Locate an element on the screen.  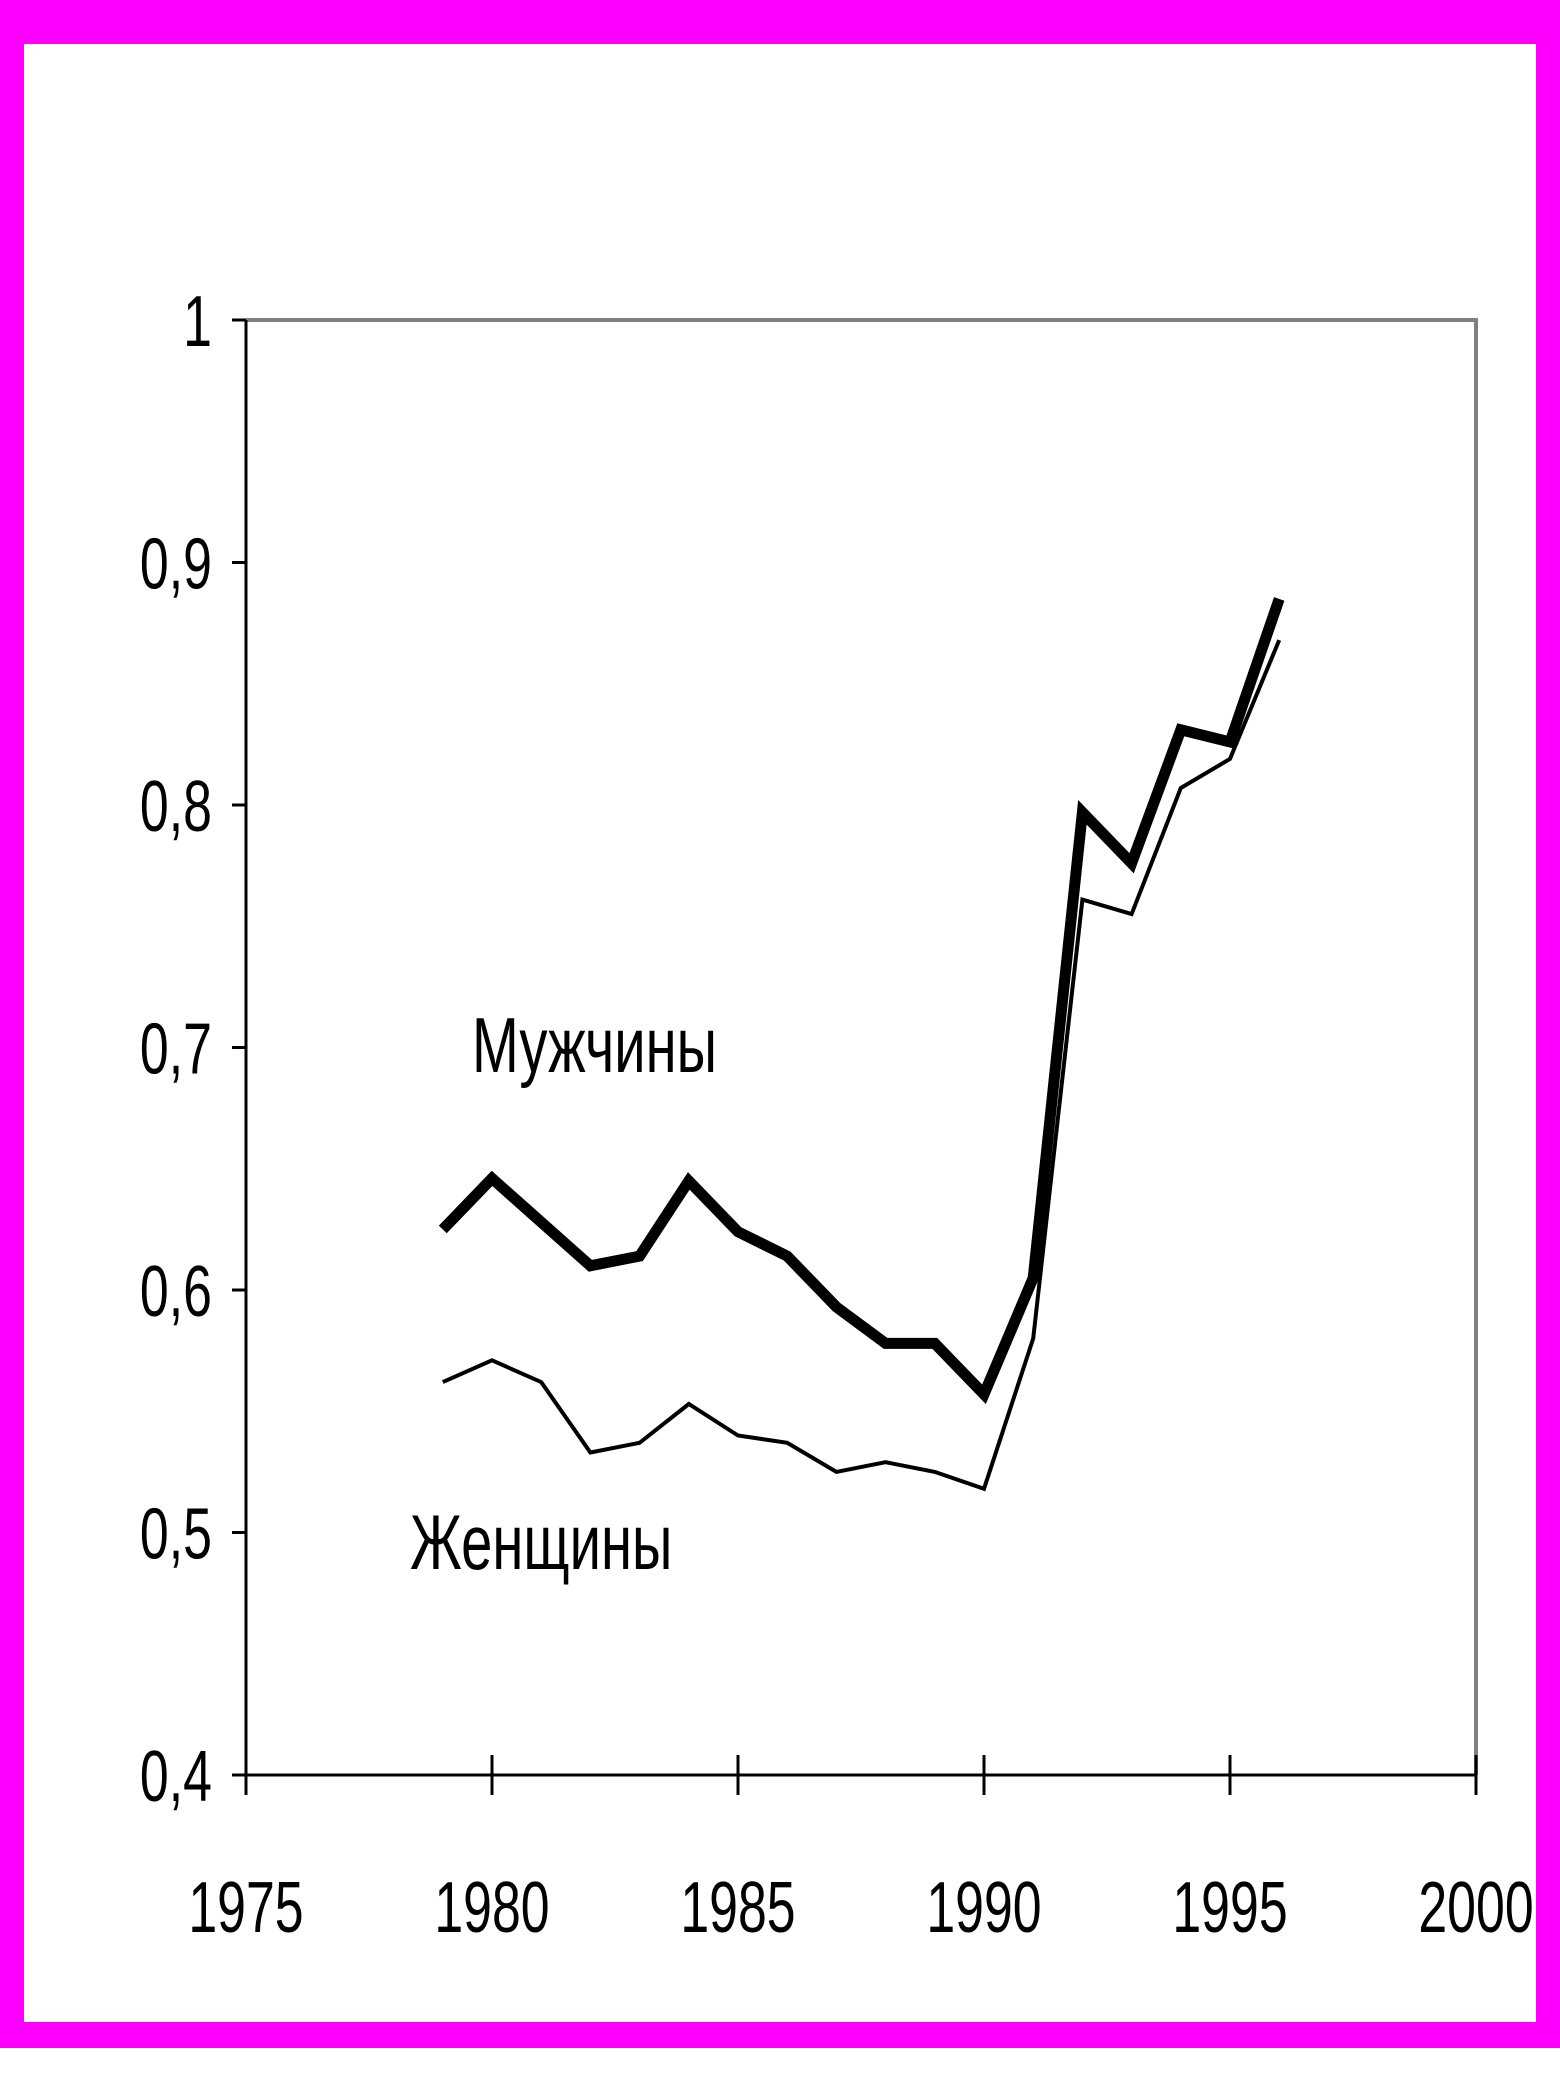
x-tick-label: 1985 is located at coordinates (737, 1908).